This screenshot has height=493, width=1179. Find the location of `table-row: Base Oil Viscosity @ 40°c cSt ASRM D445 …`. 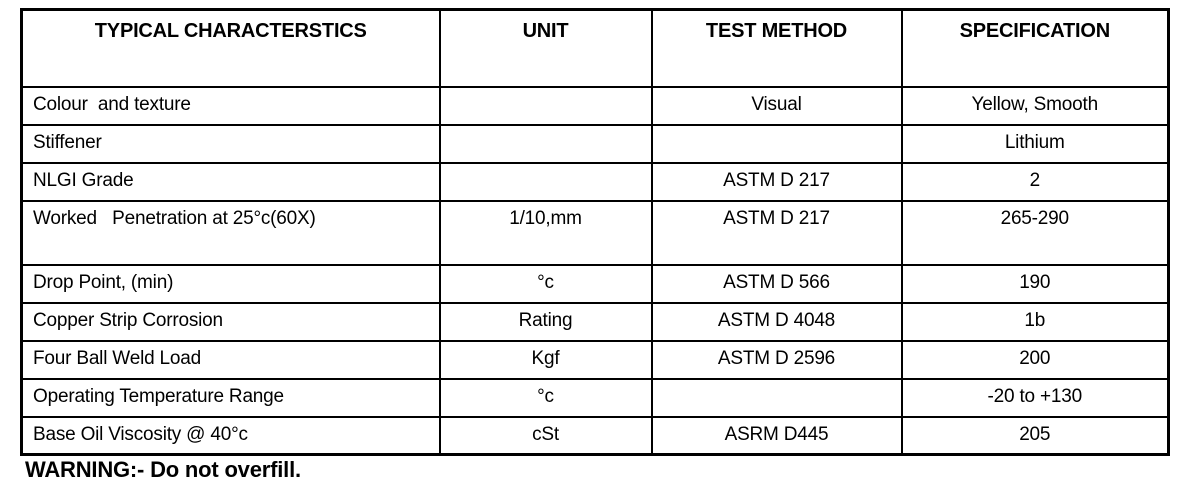

table-row: Base Oil Viscosity @ 40°c cSt ASRM D445 … is located at coordinates (595, 435).